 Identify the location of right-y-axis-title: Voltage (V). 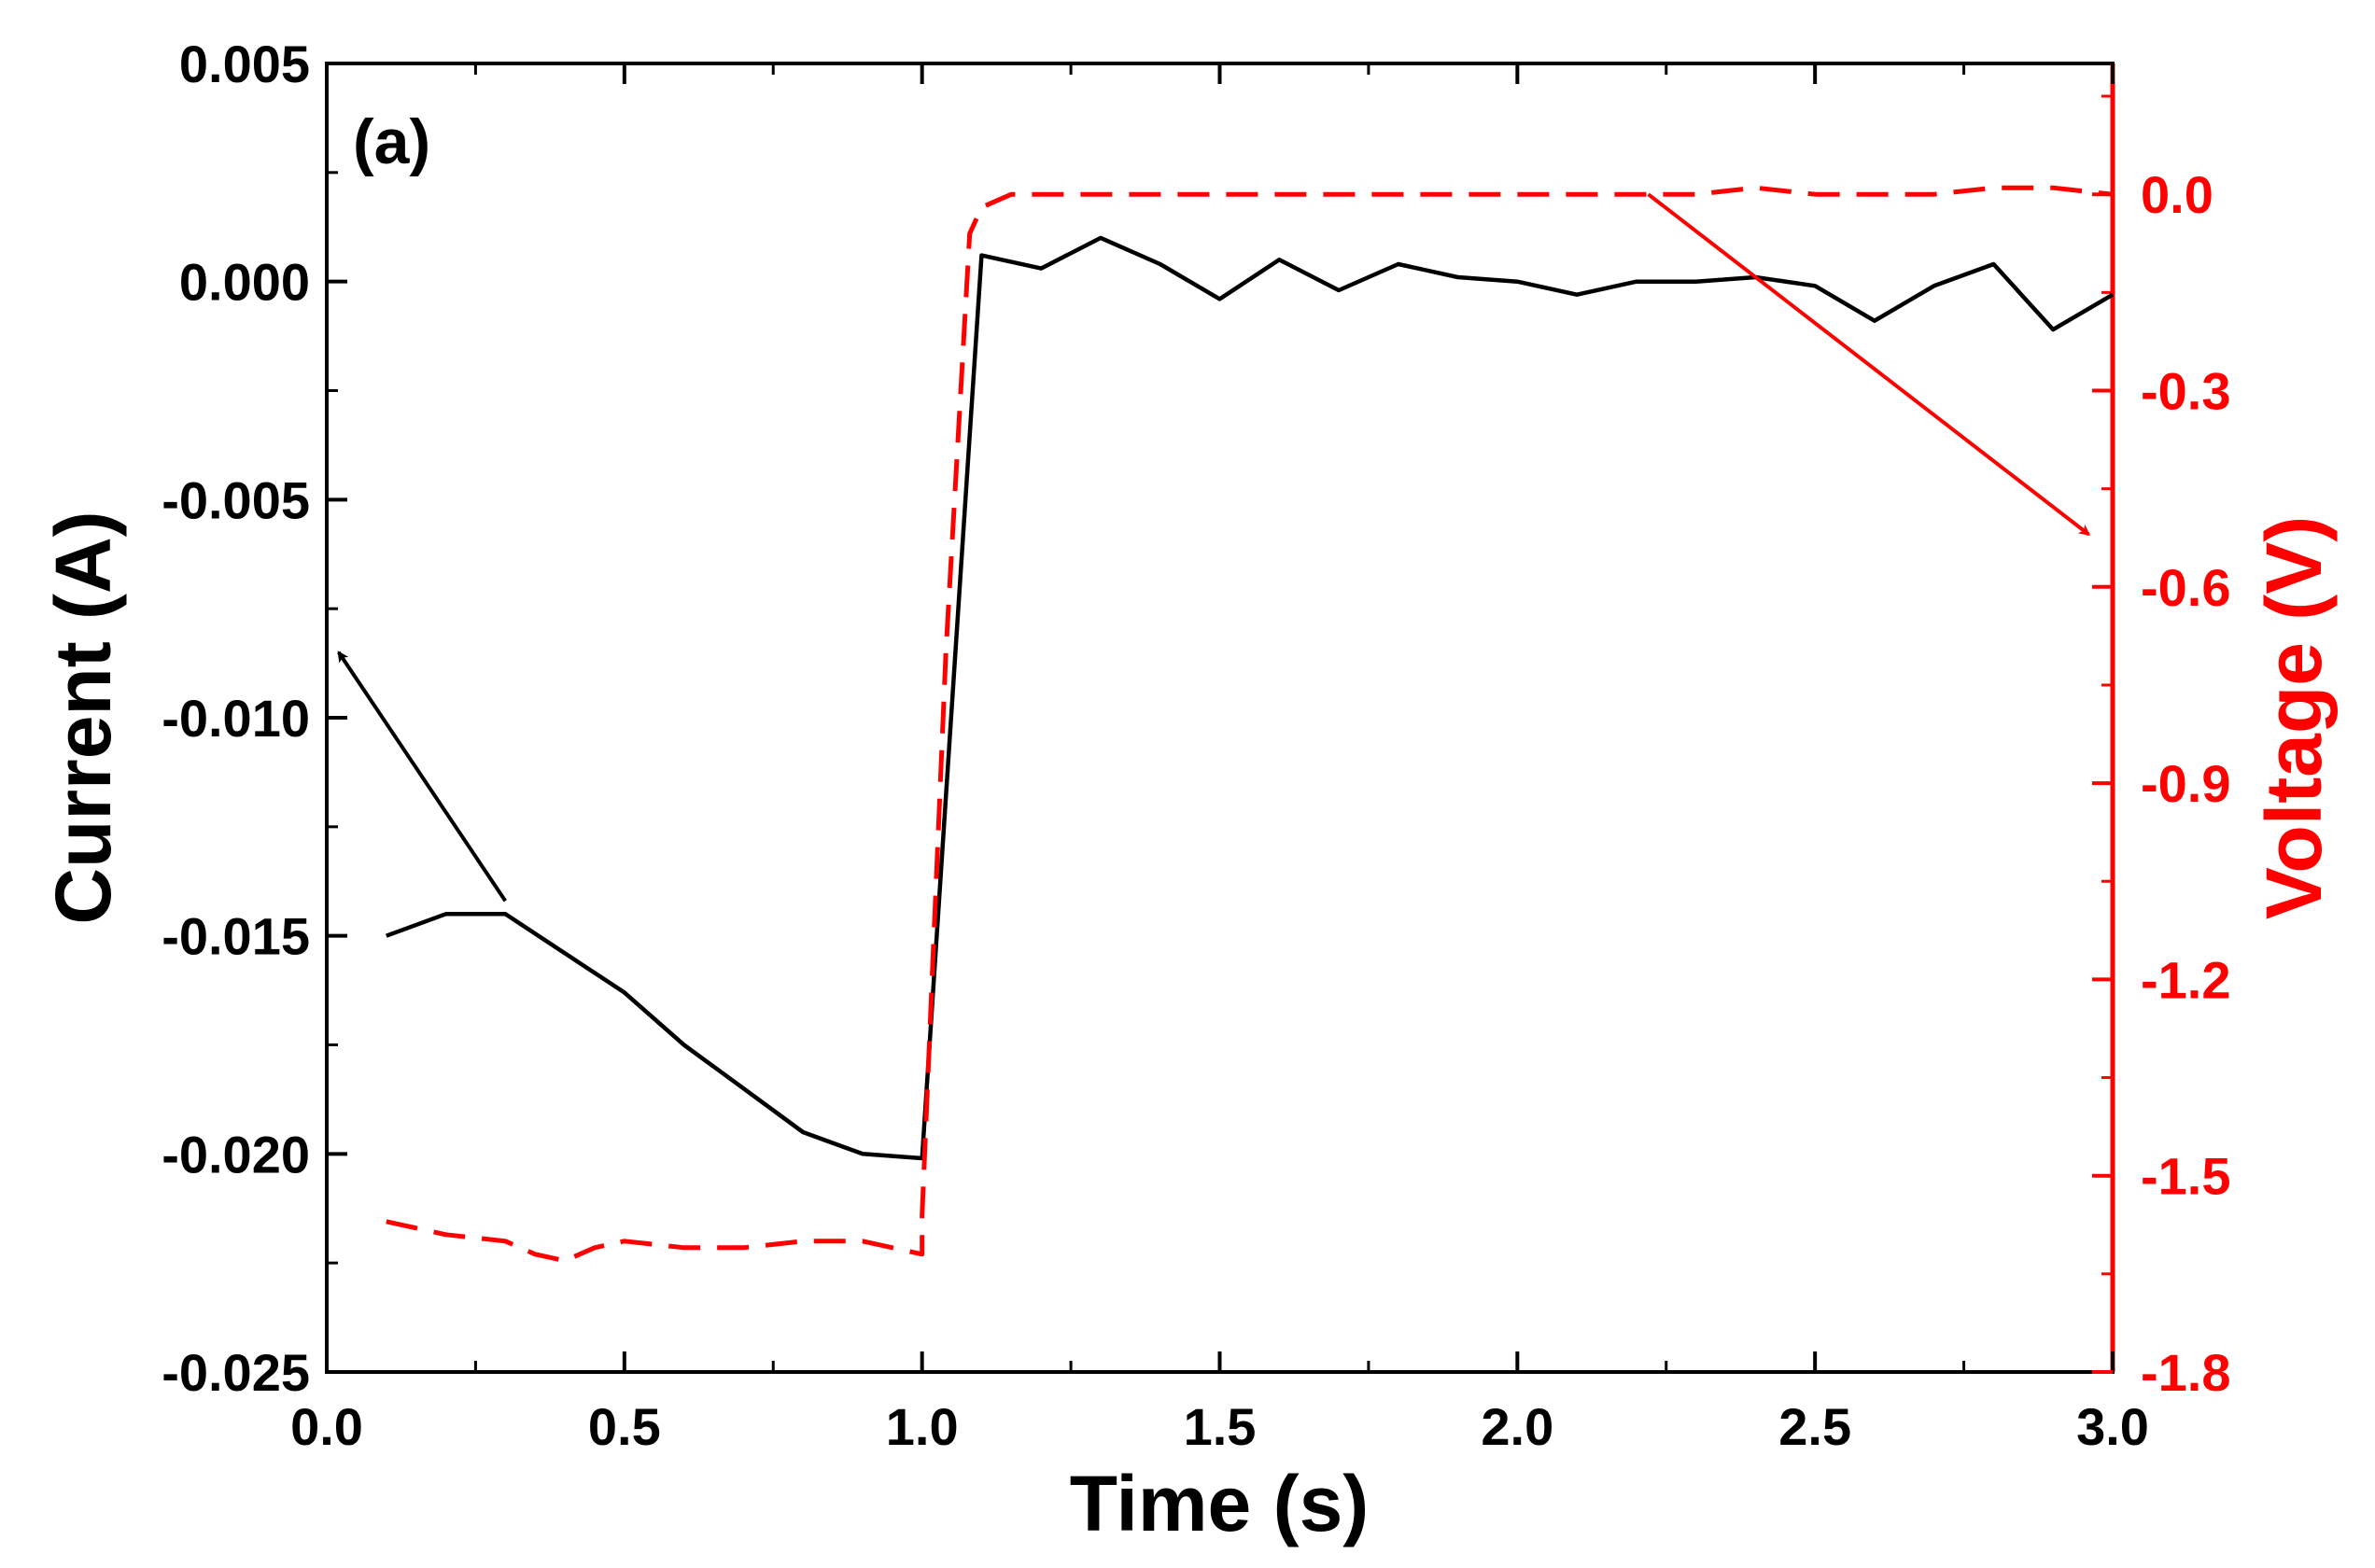
(2294, 717).